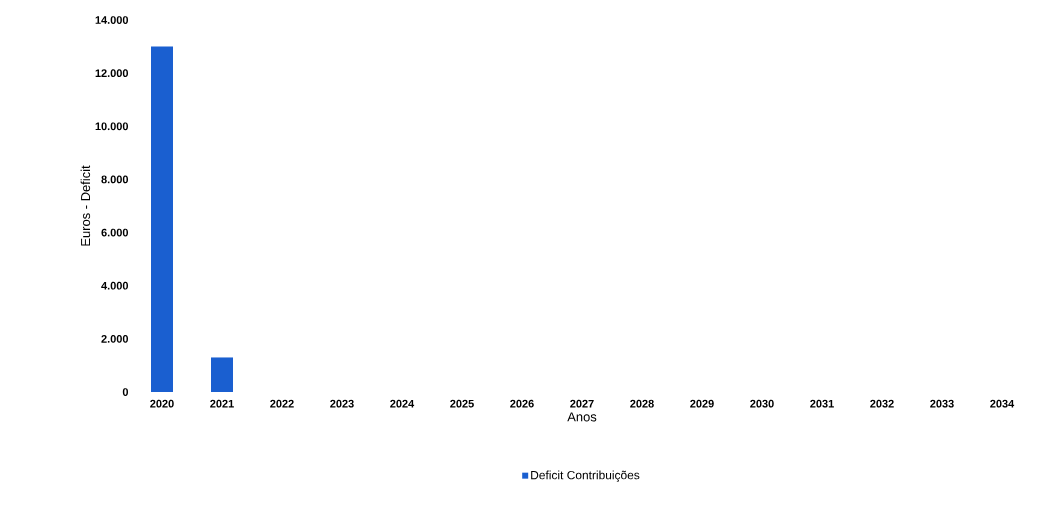 The image size is (1041, 518). What do you see at coordinates (882, 403) in the screenshot?
I see `x-tick-label: 2032` at bounding box center [882, 403].